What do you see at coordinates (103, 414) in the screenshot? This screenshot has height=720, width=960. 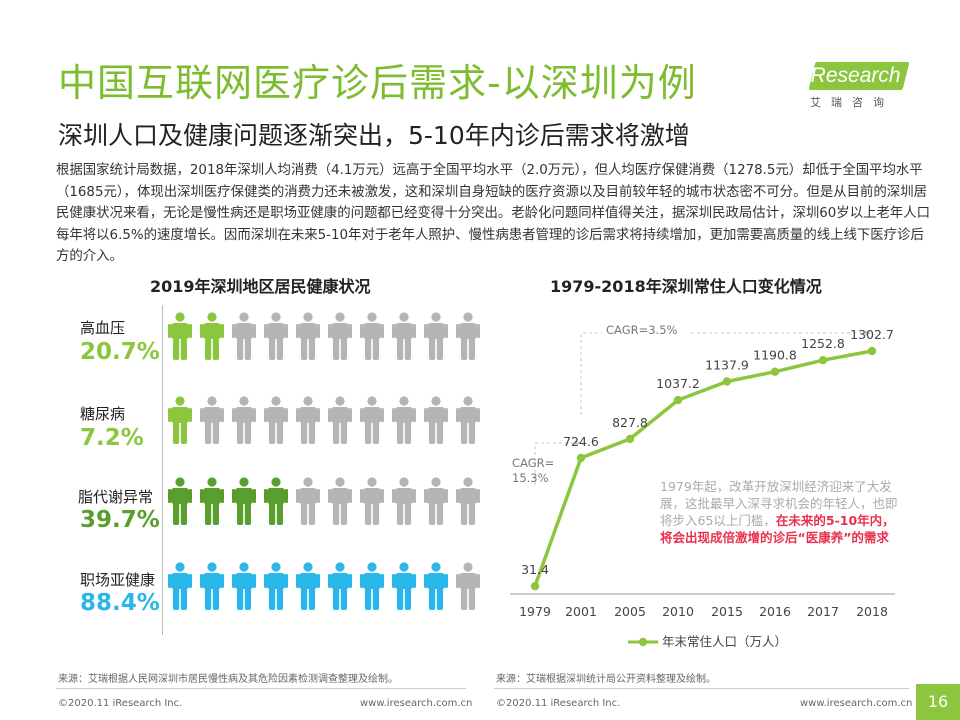 I see `row-label-diabetes: 糖尿病` at bounding box center [103, 414].